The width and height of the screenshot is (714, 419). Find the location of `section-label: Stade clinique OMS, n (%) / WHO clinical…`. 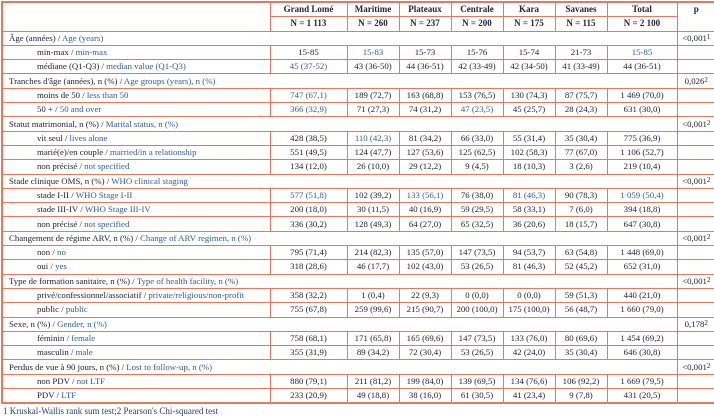

section-label: Stade clinique OMS, n (%) / WHO clinical… is located at coordinates (339, 181).